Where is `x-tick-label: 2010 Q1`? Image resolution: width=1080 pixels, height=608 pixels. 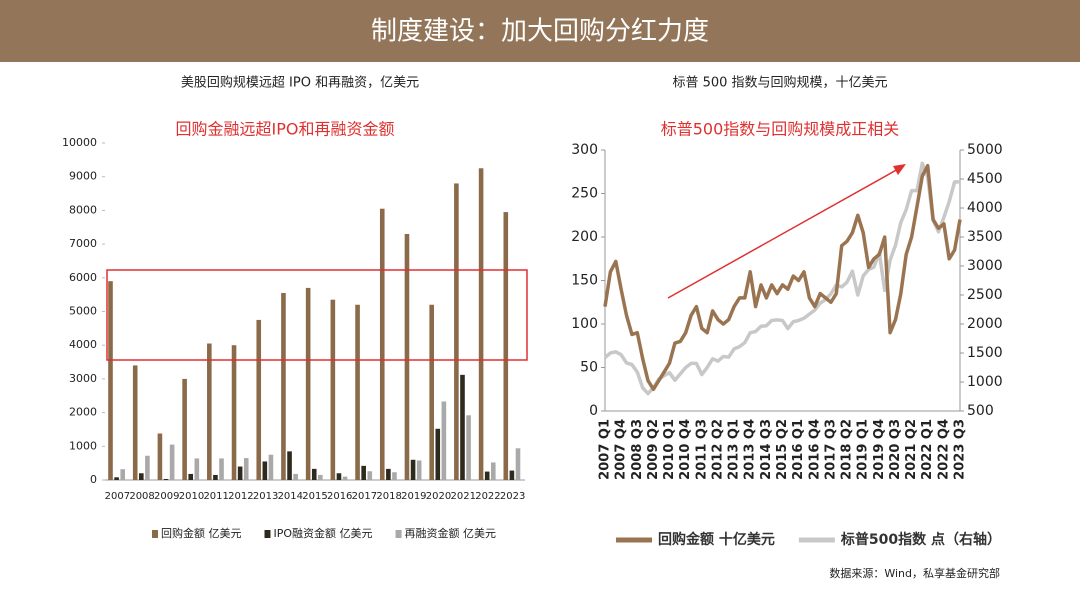
x-tick-label: 2010 Q1 is located at coordinates (669, 449).